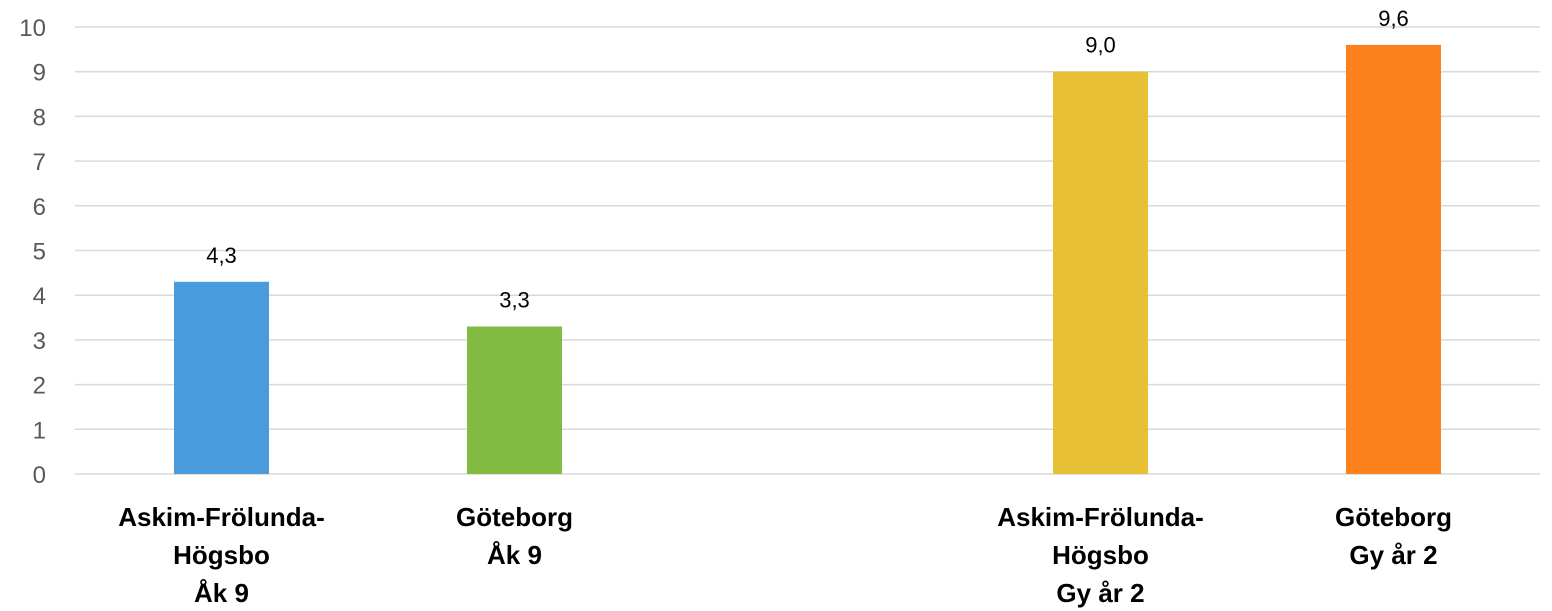 The width and height of the screenshot is (1552, 611). What do you see at coordinates (221, 255) in the screenshot?
I see `data-label: 4,3` at bounding box center [221, 255].